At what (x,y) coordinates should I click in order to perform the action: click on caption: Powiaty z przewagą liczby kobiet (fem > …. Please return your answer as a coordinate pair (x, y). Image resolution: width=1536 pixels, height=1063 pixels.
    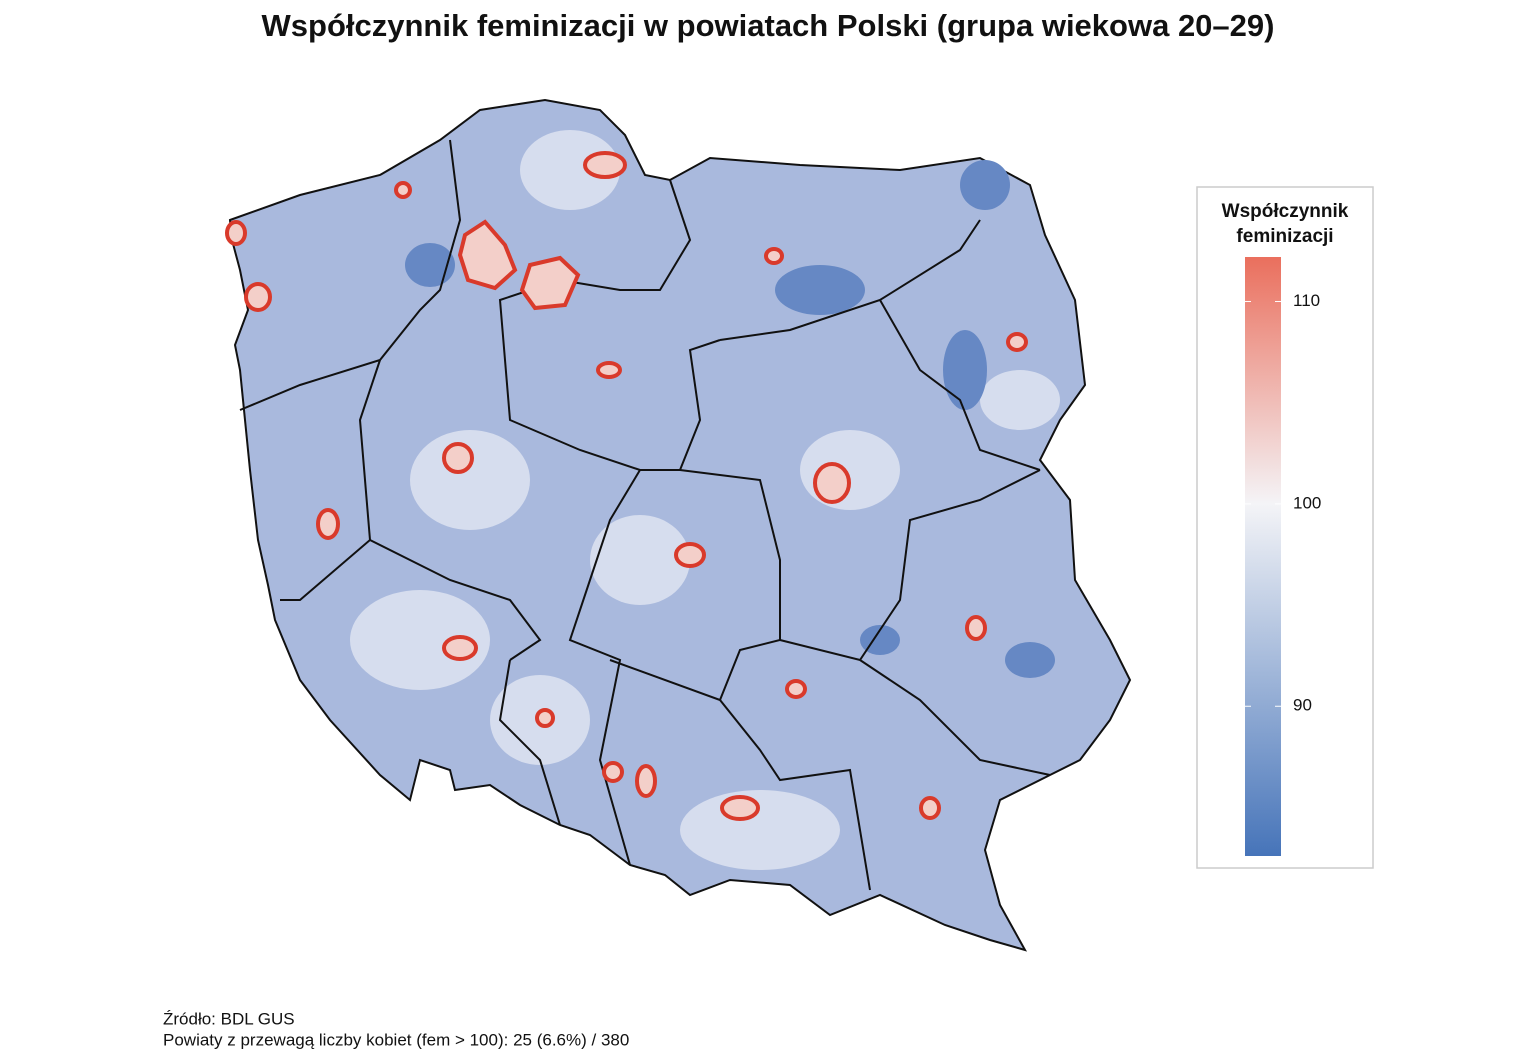
    Looking at the image, I should click on (396, 1039).